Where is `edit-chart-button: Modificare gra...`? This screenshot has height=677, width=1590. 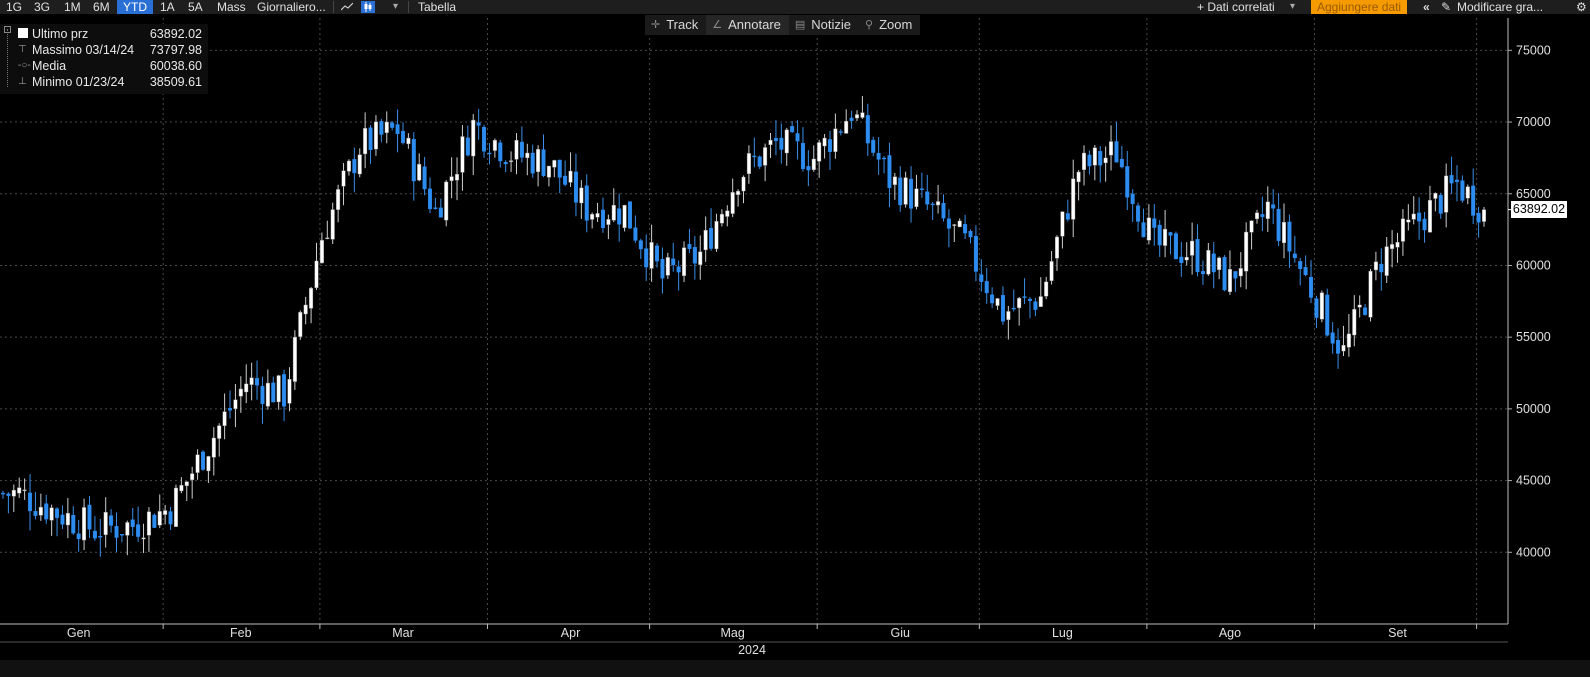
edit-chart-button: Modificare gra... is located at coordinates (1500, 7).